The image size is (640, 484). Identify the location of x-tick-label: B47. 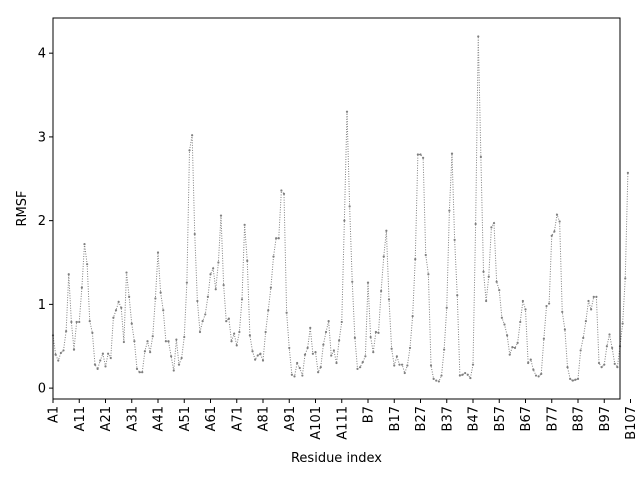
(474, 418).